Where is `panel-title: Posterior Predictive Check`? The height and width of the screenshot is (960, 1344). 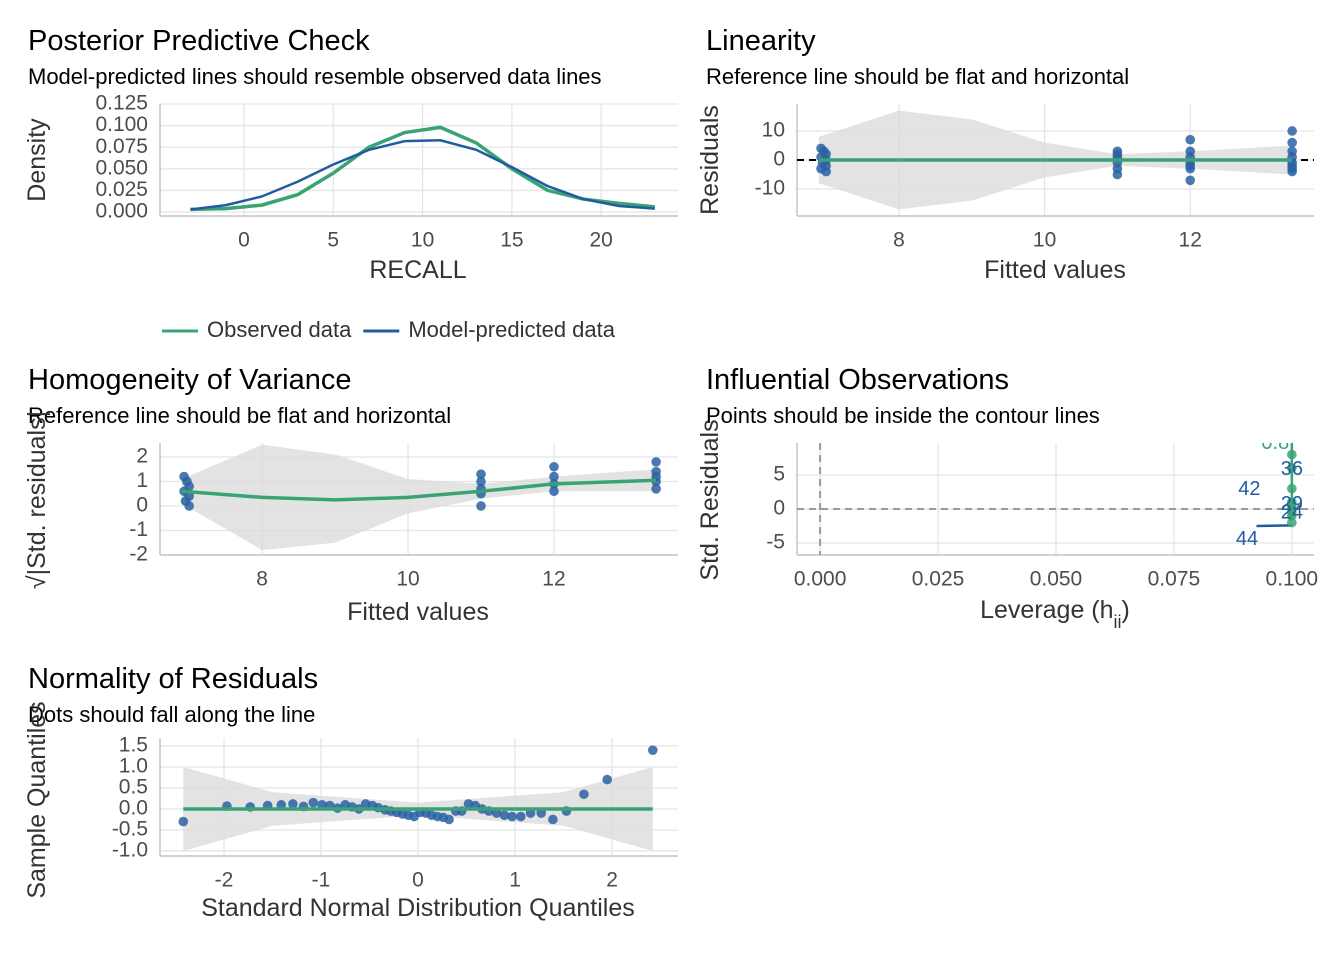
panel-title: Posterior Predictive Check is located at coordinates (199, 41).